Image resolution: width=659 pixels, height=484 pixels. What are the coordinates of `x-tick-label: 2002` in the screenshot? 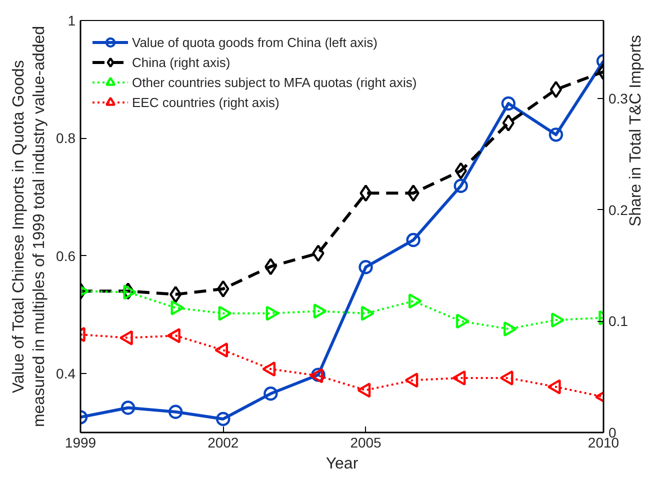 It's located at (223, 442).